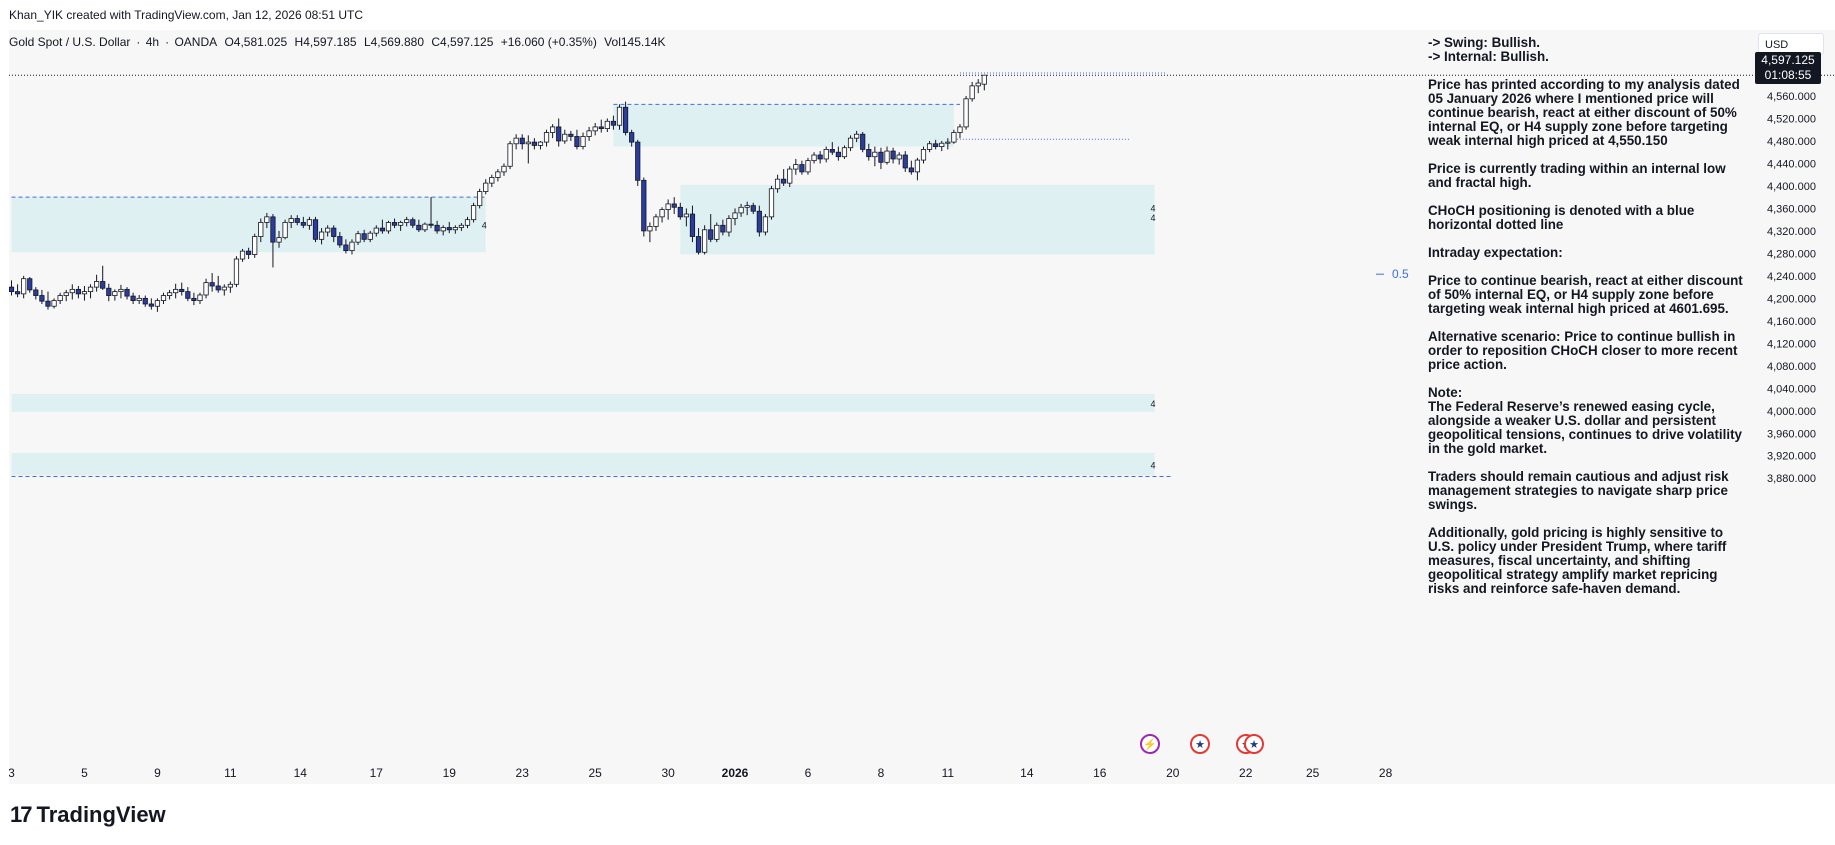  I want to click on open-value: O4,581.025, so click(256, 42).